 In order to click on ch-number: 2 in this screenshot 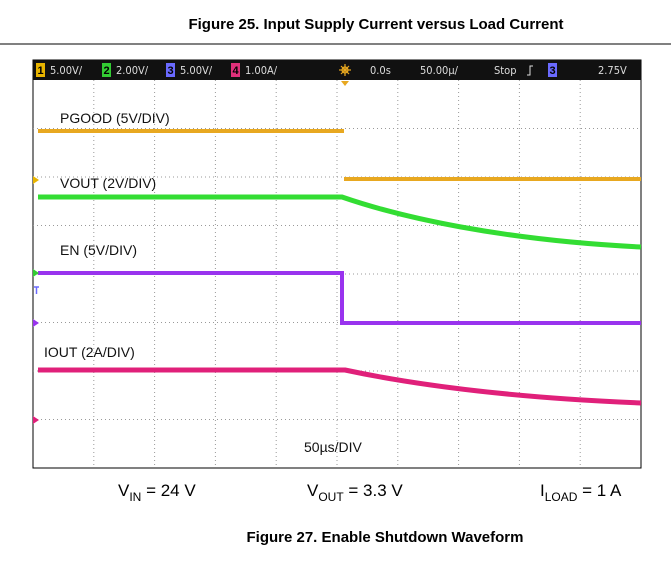, I will do `click(106, 71)`.